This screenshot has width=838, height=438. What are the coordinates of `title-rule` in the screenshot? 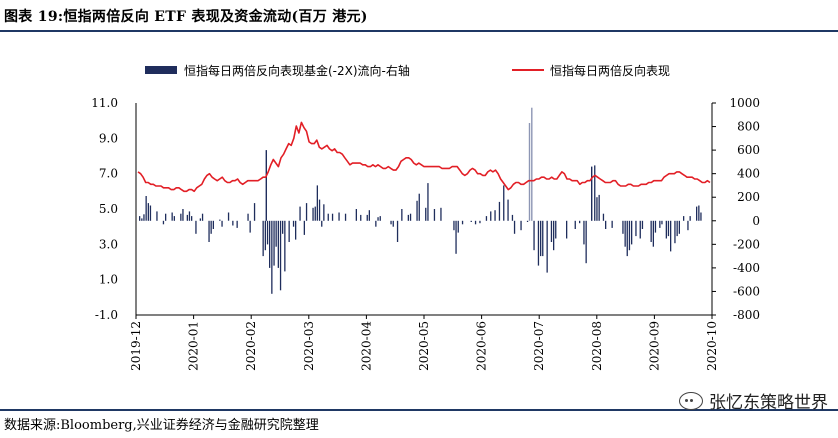 It's located at (419, 31).